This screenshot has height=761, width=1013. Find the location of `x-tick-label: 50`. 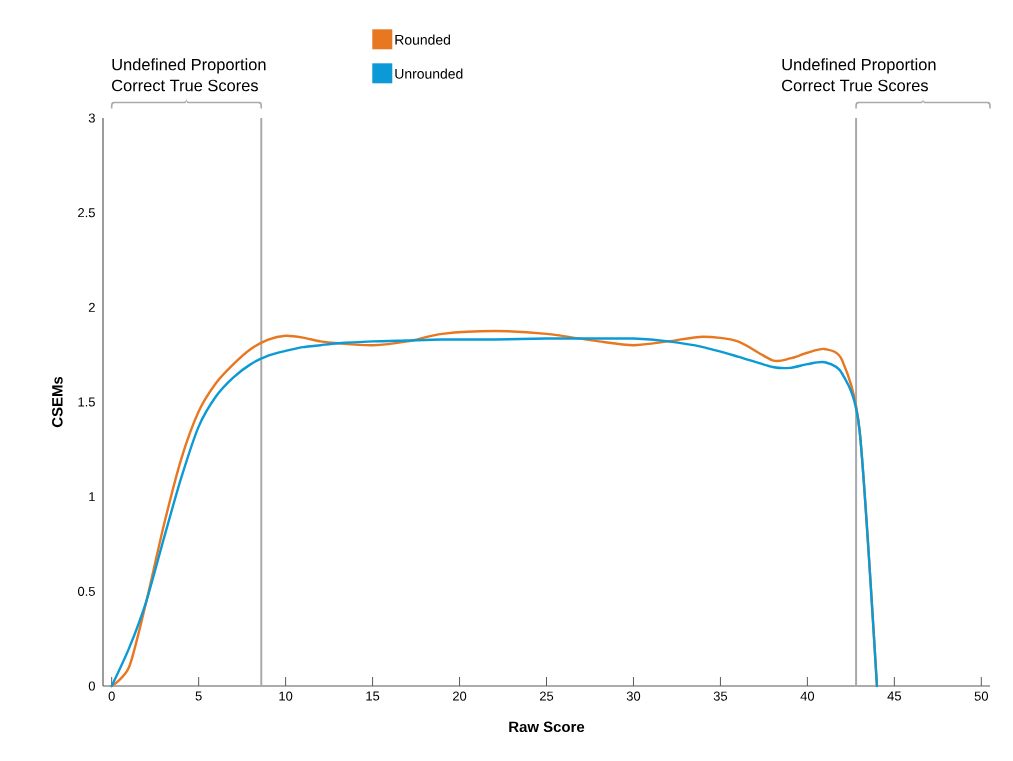

x-tick-label: 50 is located at coordinates (981, 696).